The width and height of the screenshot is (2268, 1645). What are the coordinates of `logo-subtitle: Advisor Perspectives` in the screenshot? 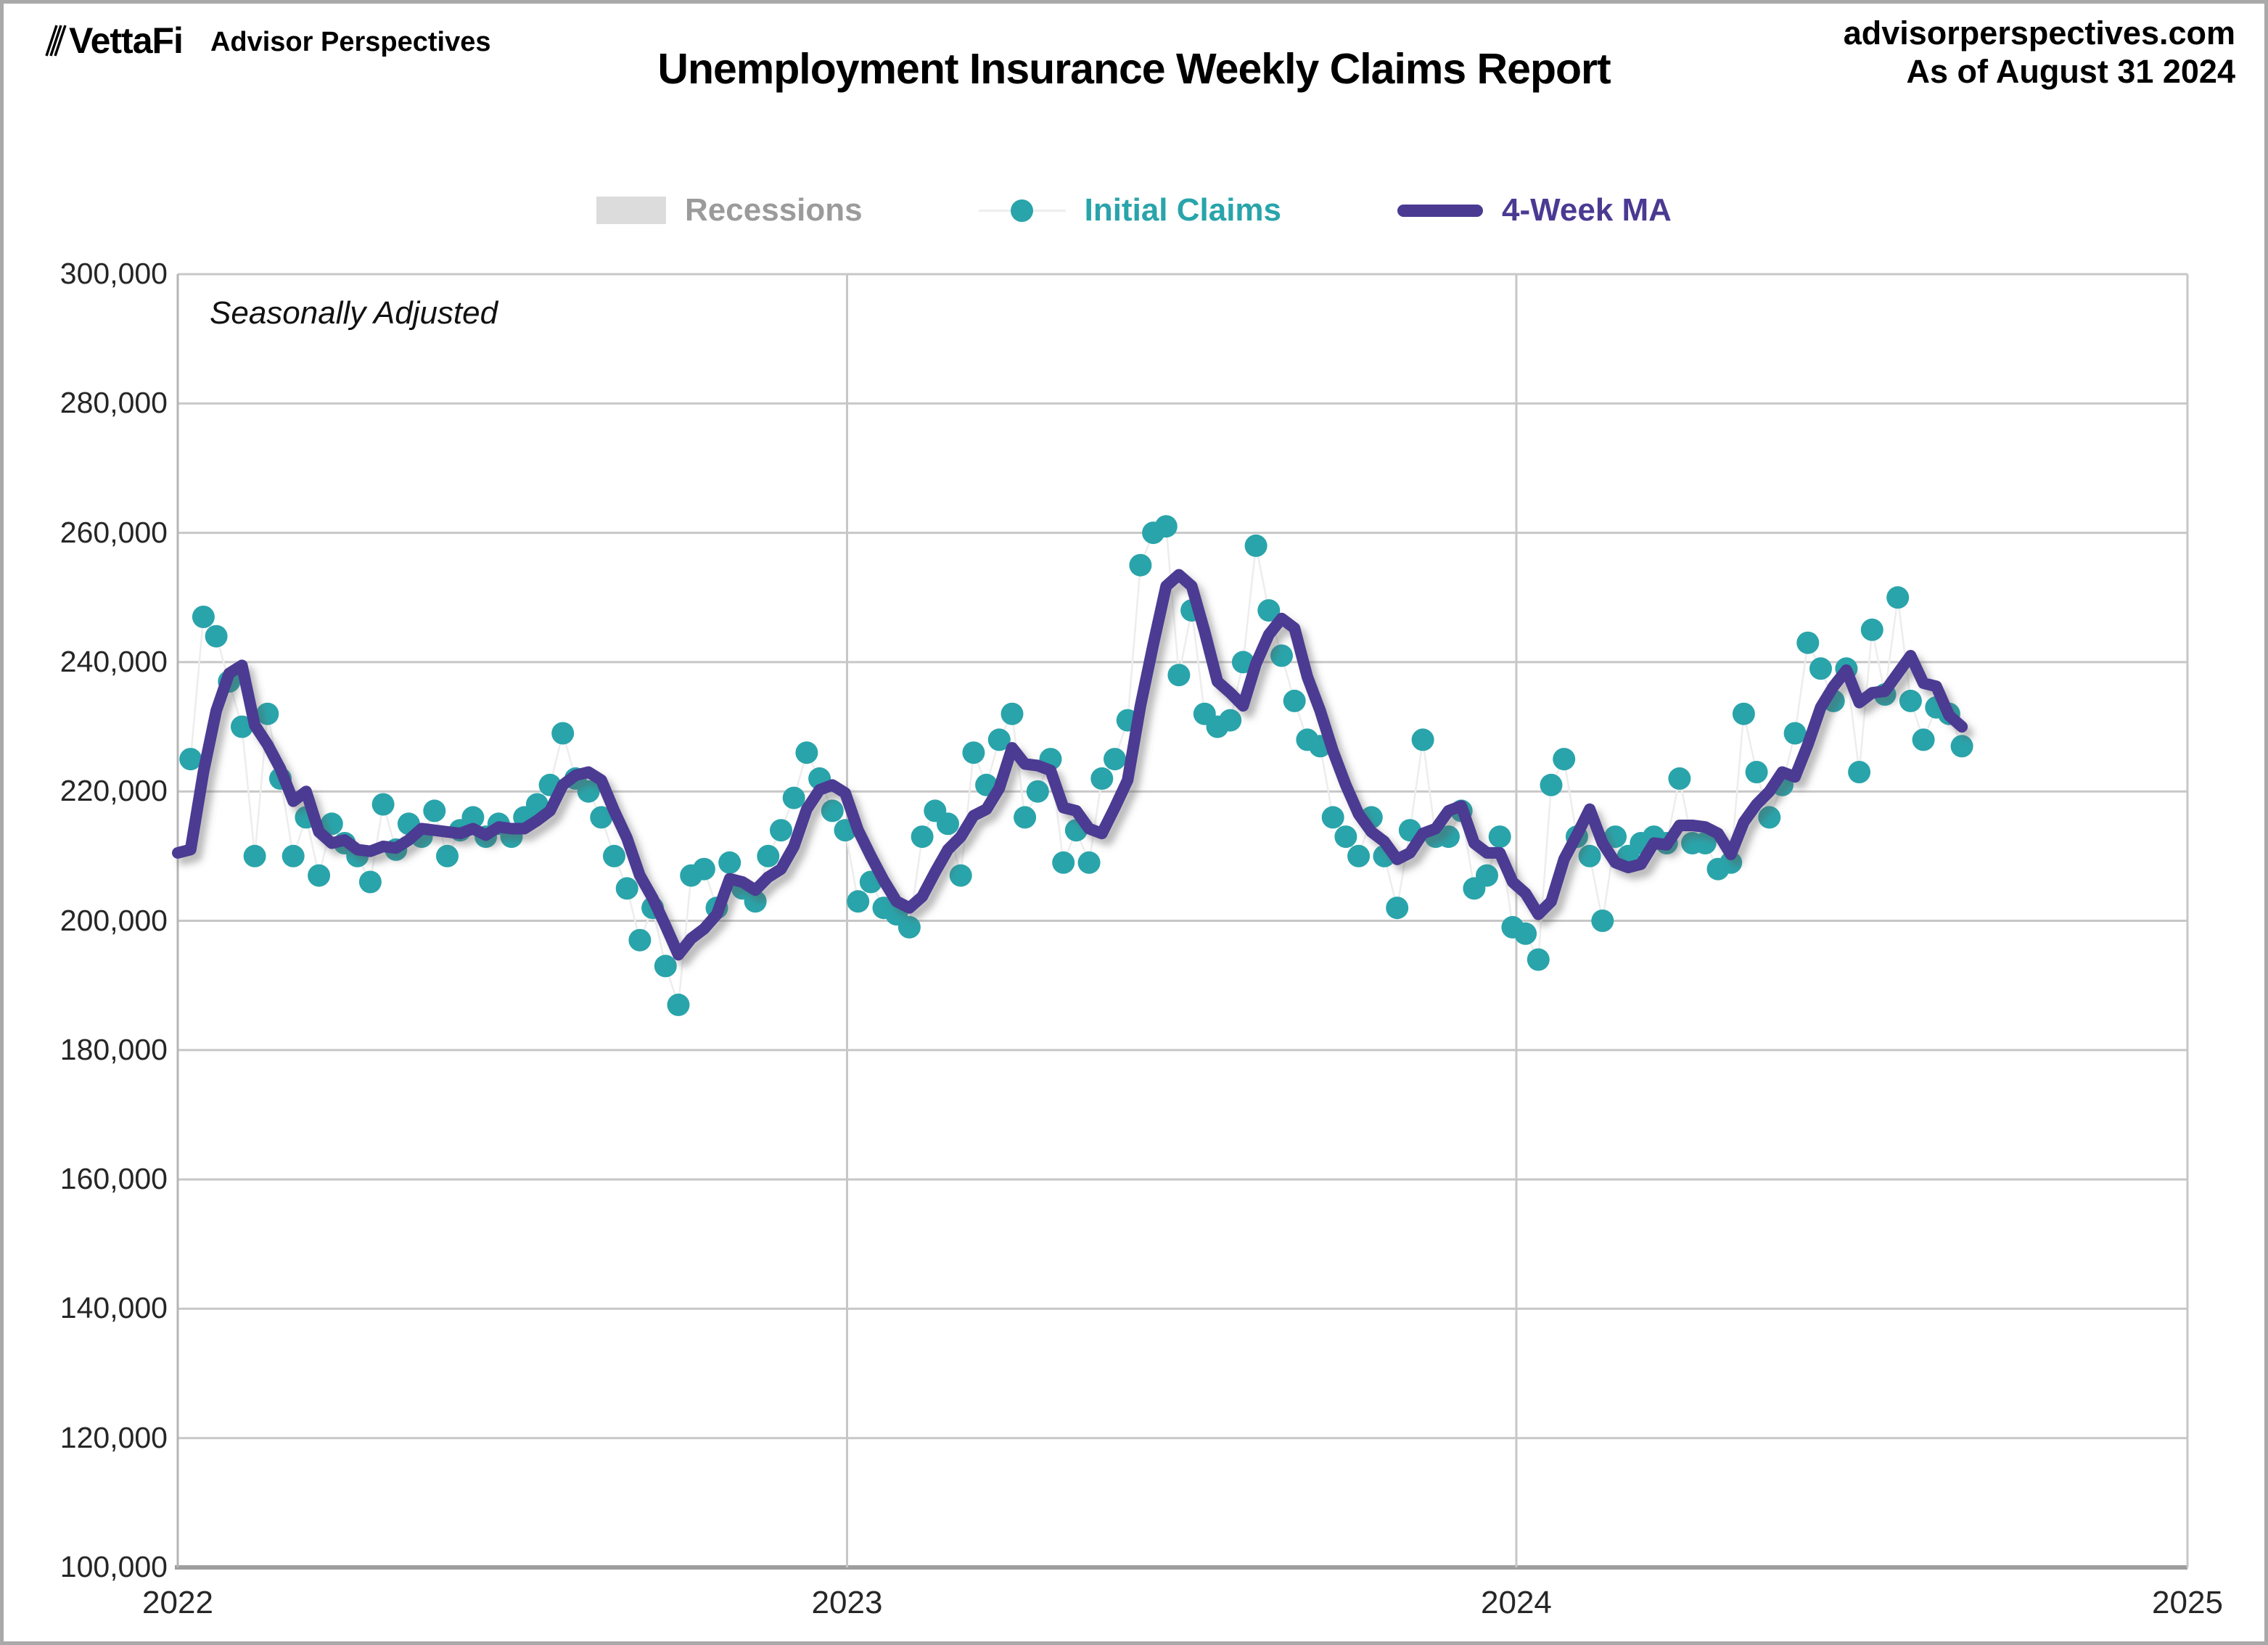 It's located at (351, 42).